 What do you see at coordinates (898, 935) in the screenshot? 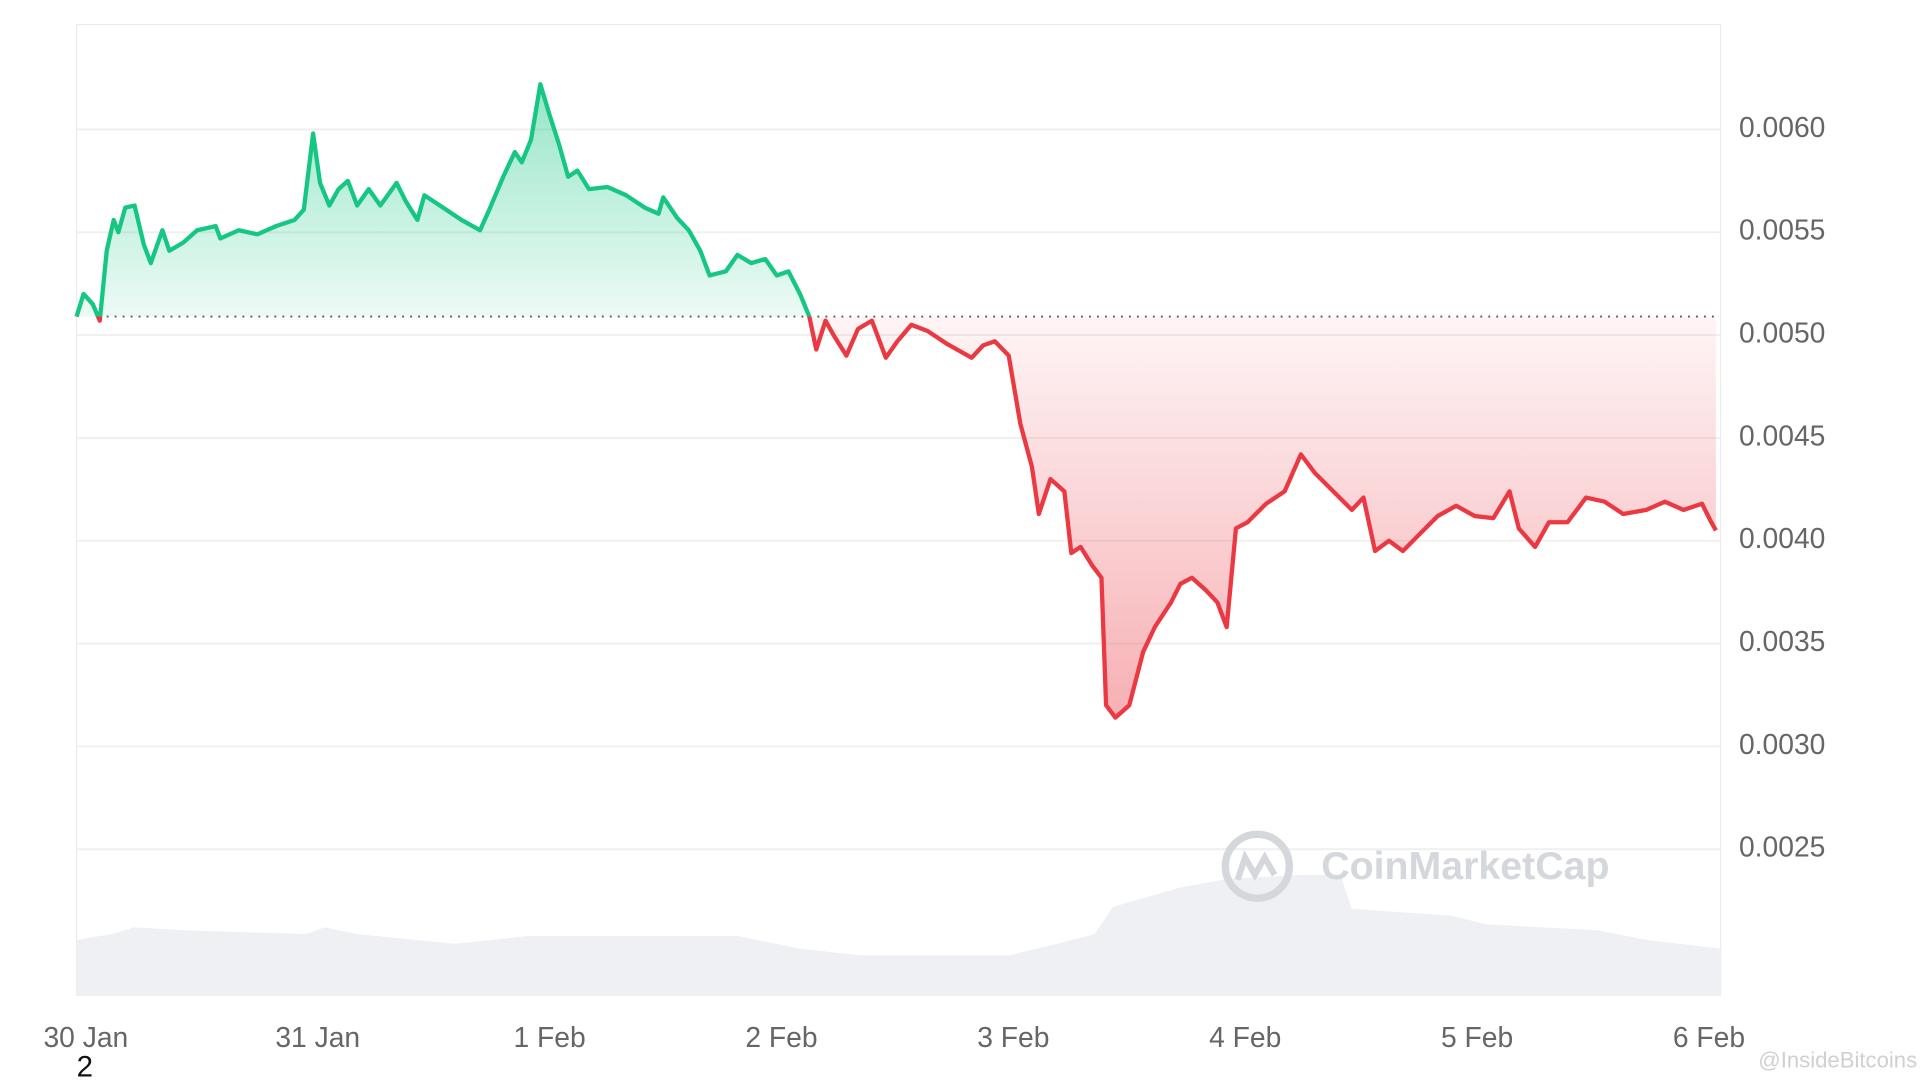
I see `volume-area` at bounding box center [898, 935].